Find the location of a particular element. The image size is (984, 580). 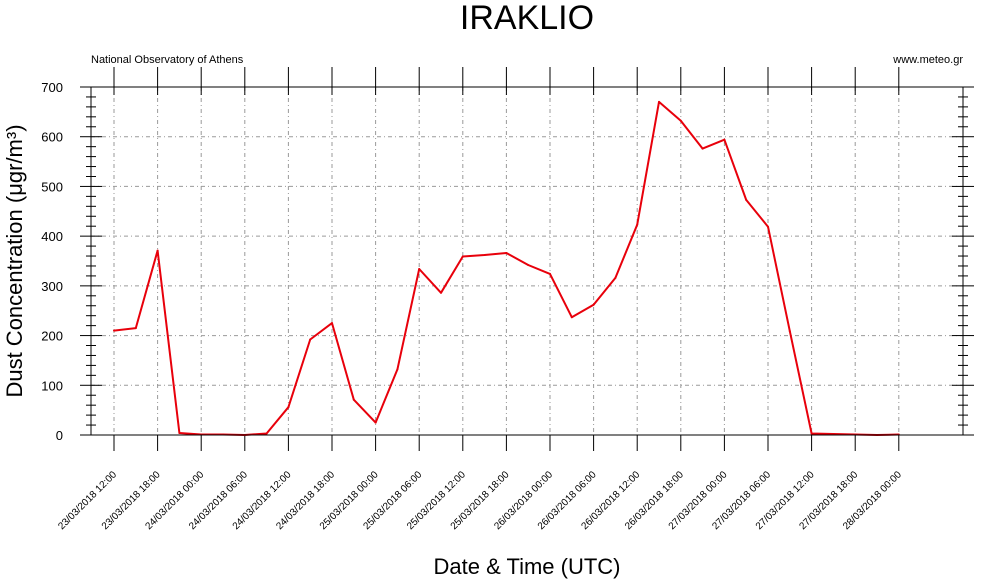

y-tick-label: 700 is located at coordinates (52, 87).